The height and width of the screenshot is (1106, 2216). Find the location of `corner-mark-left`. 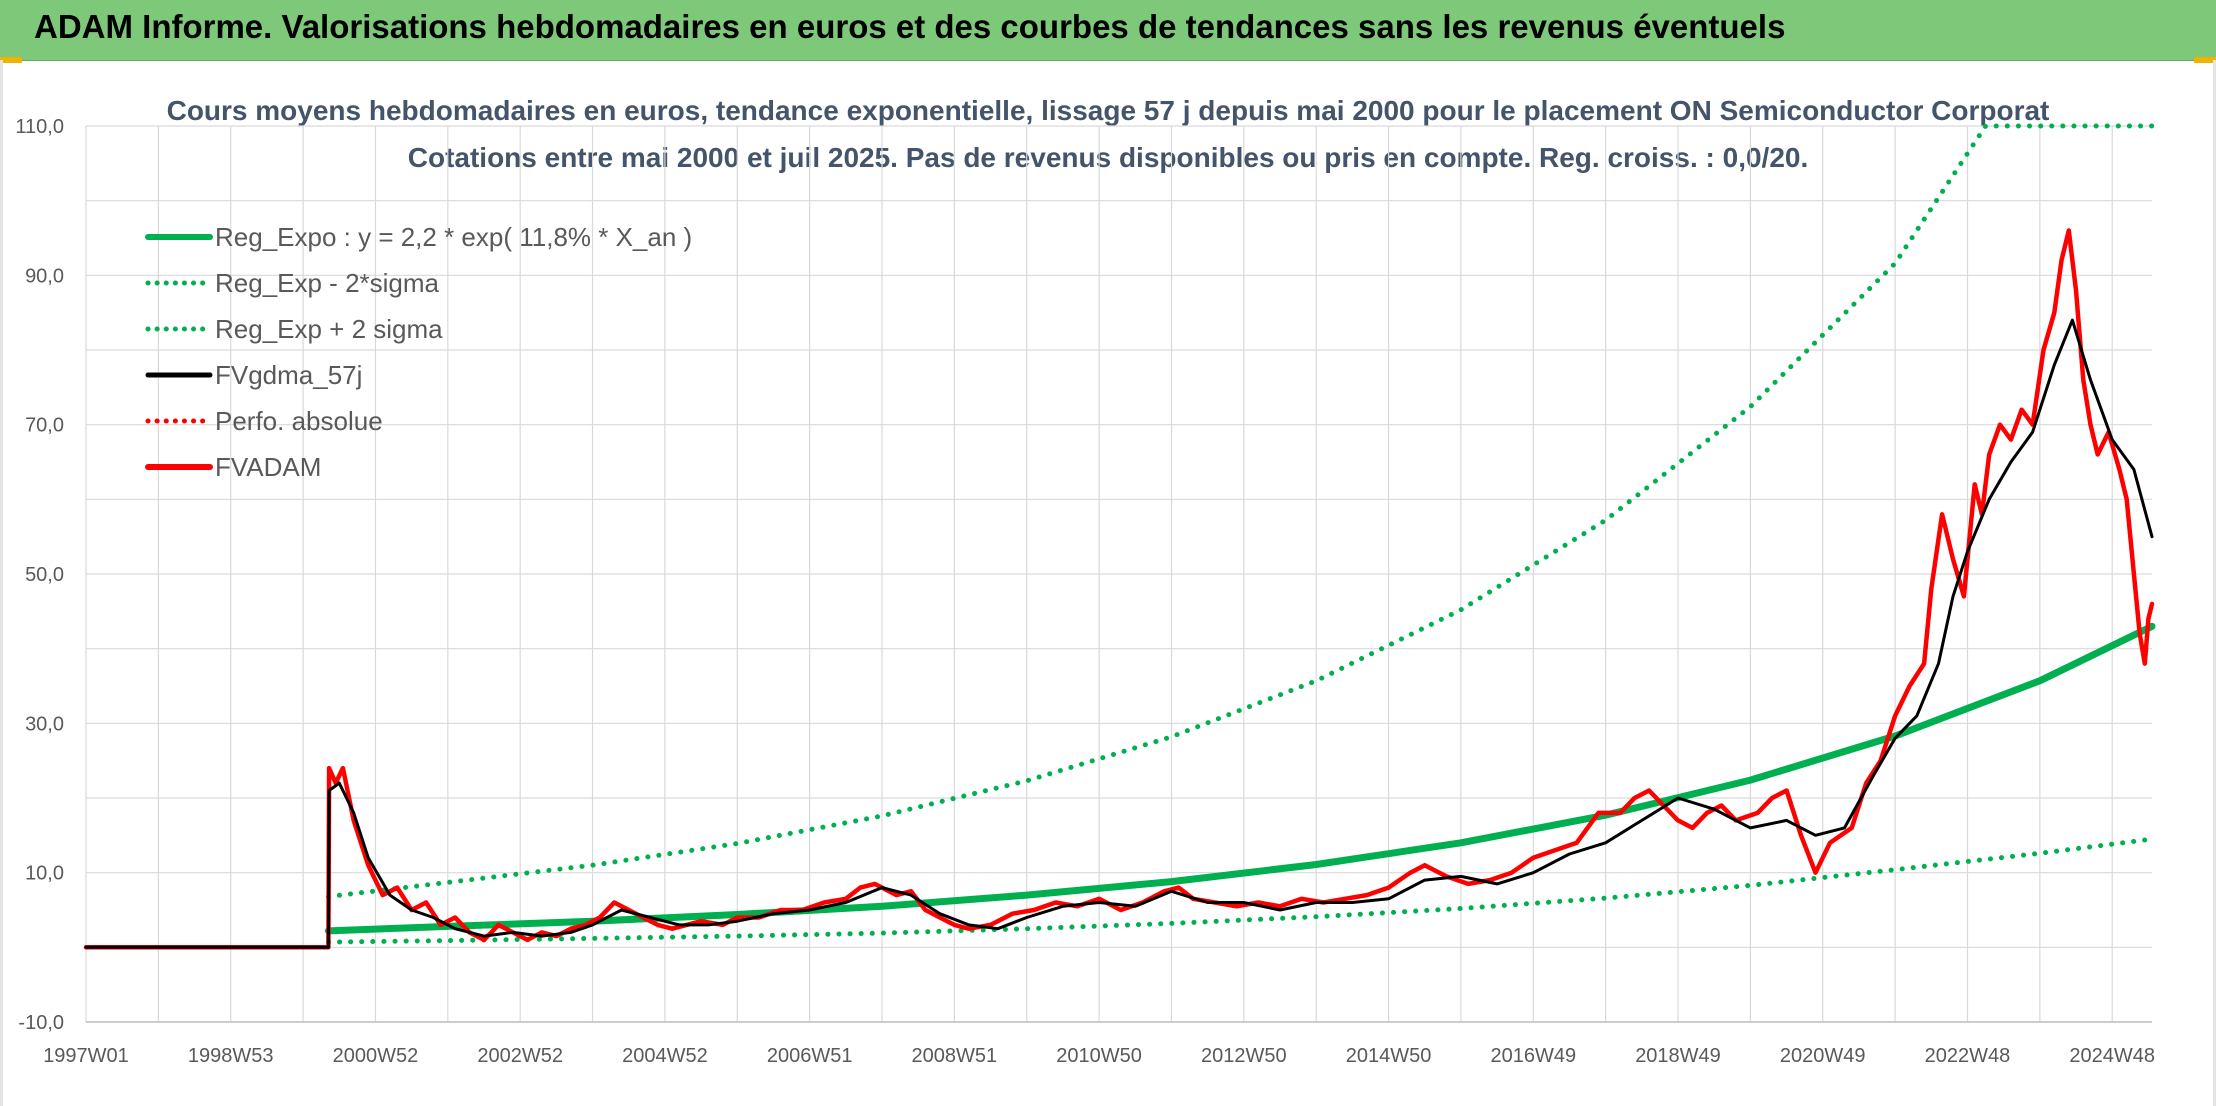

corner-mark-left is located at coordinates (11, 60).